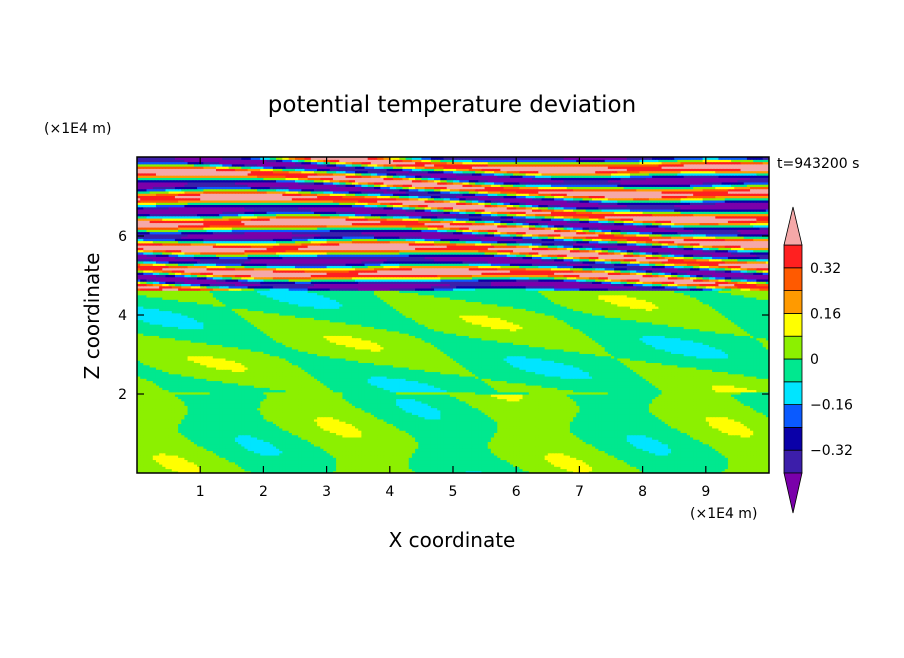  I want to click on chart-title: potential temperature deviation, so click(452, 105).